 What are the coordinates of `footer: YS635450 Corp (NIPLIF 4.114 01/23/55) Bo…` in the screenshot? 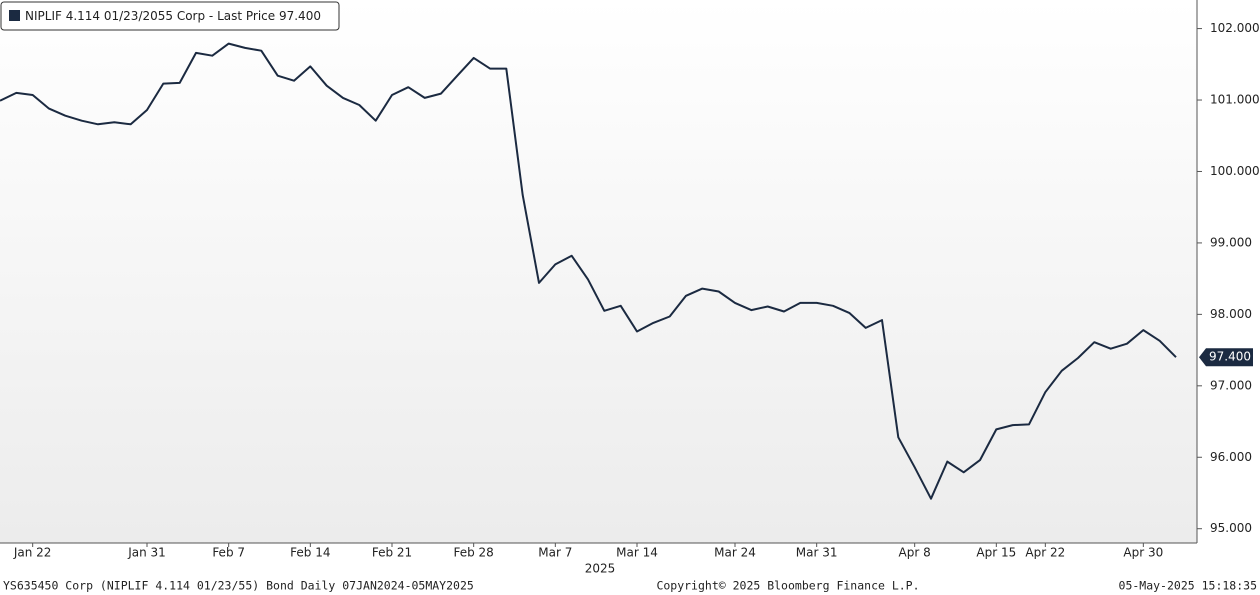 It's located at (630, 586).